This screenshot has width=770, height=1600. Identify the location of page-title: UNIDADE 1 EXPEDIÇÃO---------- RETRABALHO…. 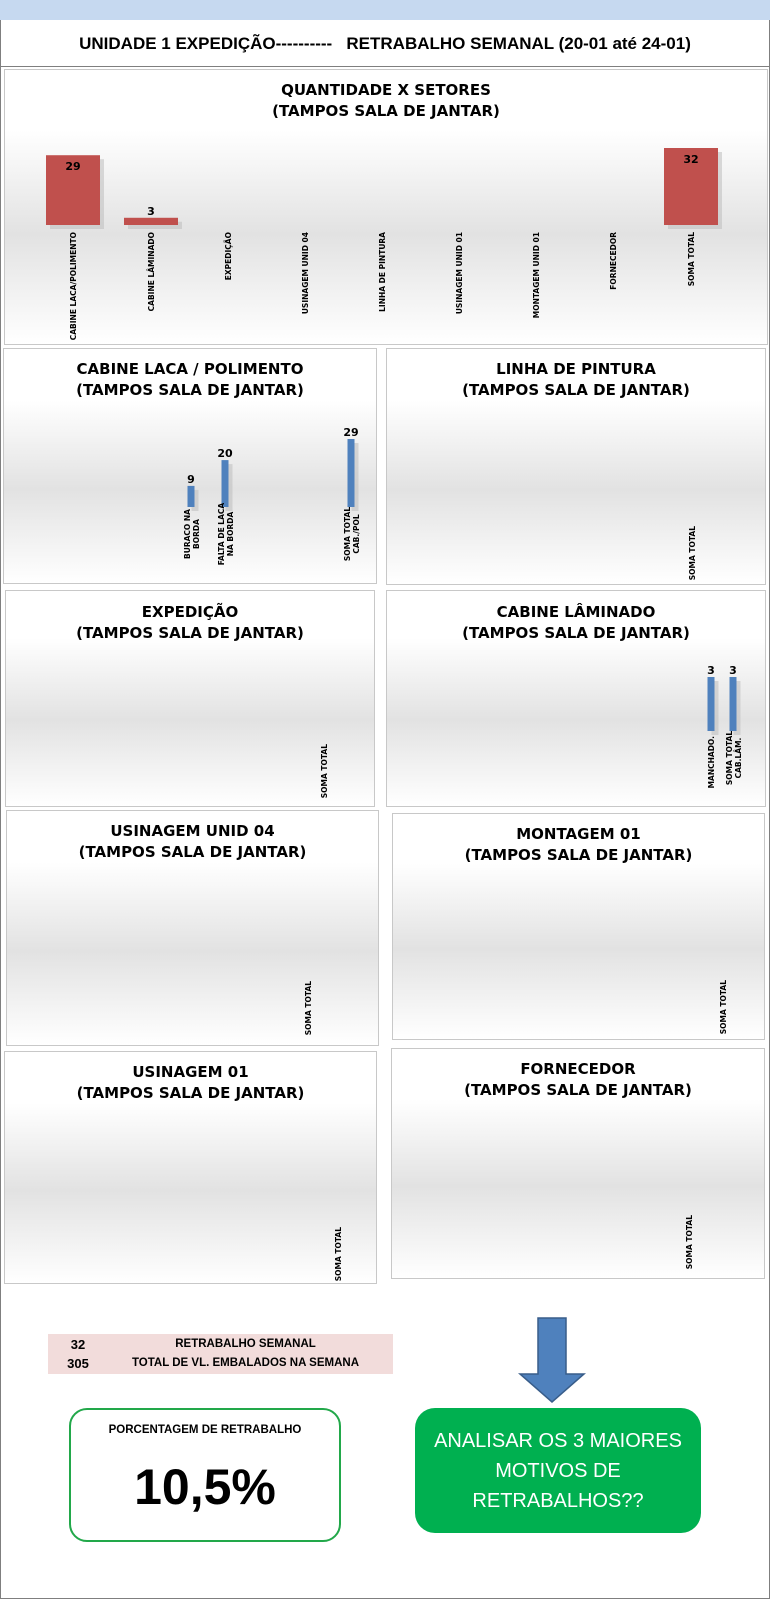
(385, 44).